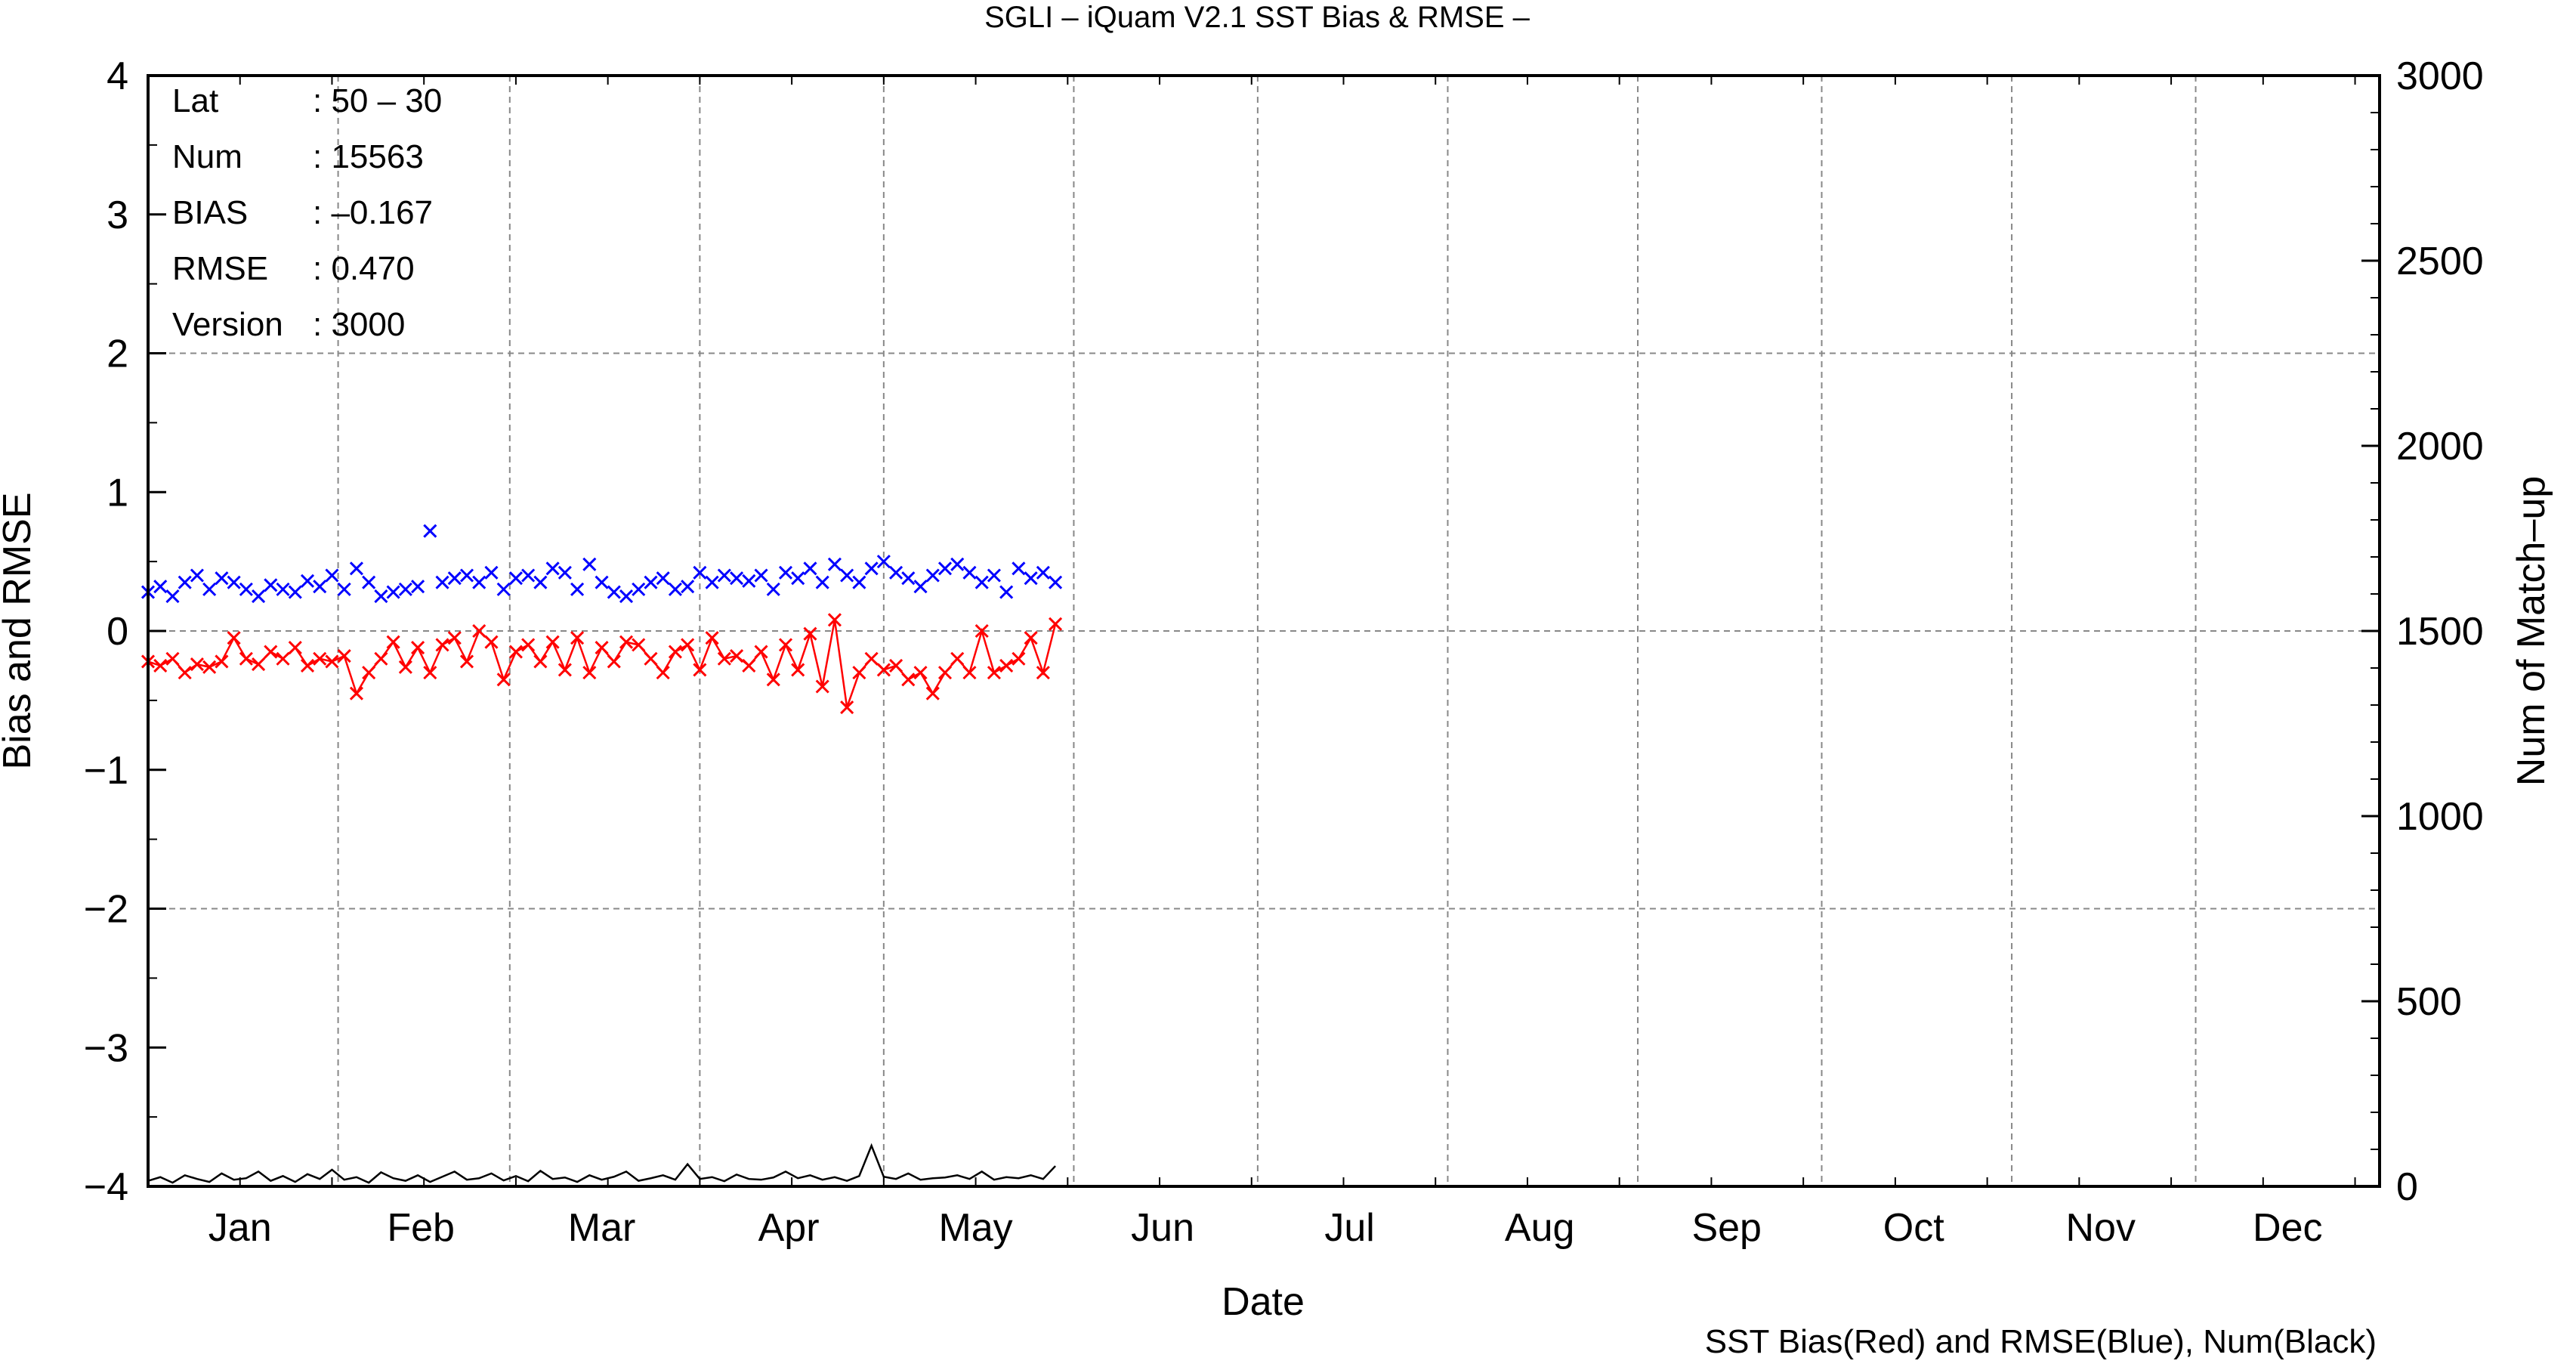  I want to click on y2-tick-label: 2500, so click(2440, 261).